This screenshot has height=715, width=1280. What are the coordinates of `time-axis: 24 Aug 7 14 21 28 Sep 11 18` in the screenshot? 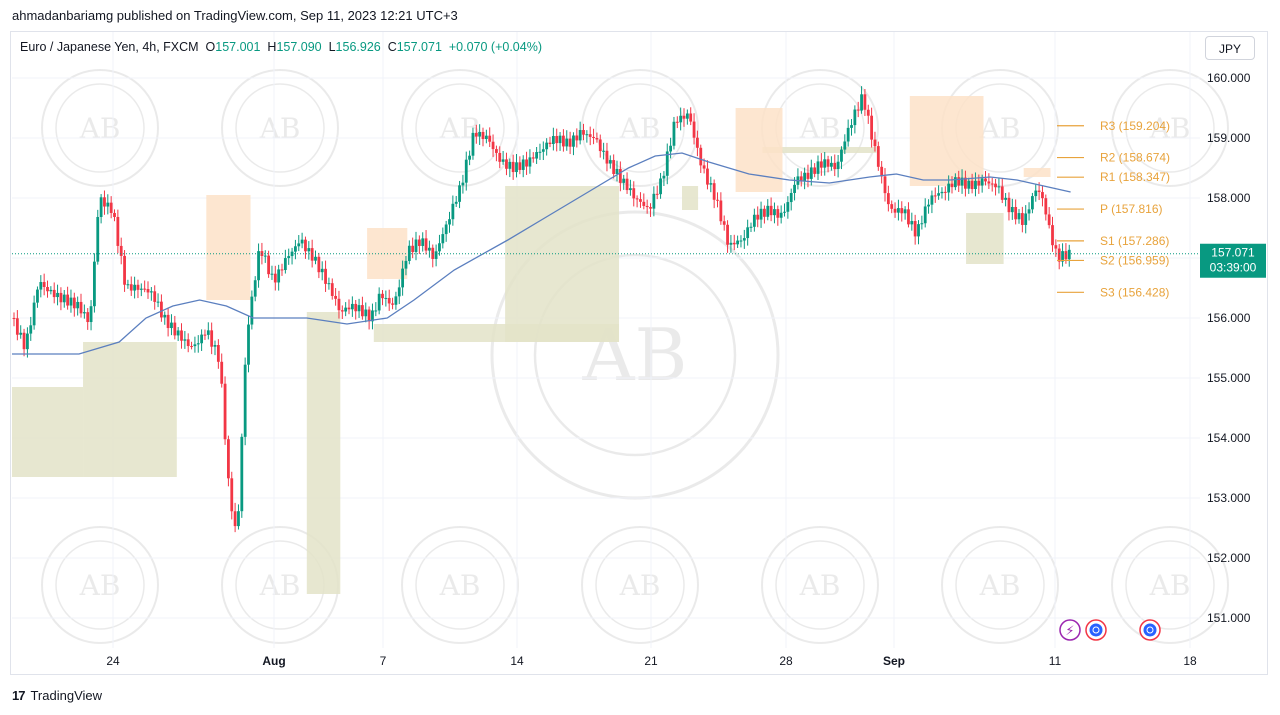 It's located at (651, 661).